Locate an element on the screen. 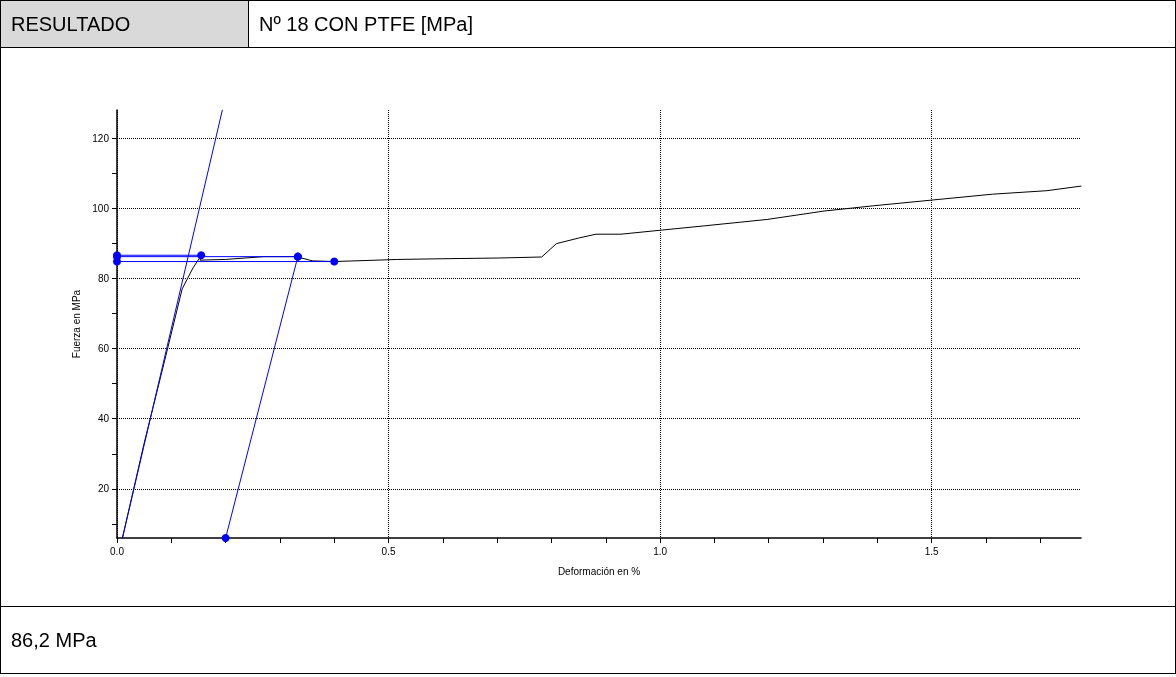 This screenshot has width=1176, height=677. x-tick-label: 1.0 is located at coordinates (660, 551).